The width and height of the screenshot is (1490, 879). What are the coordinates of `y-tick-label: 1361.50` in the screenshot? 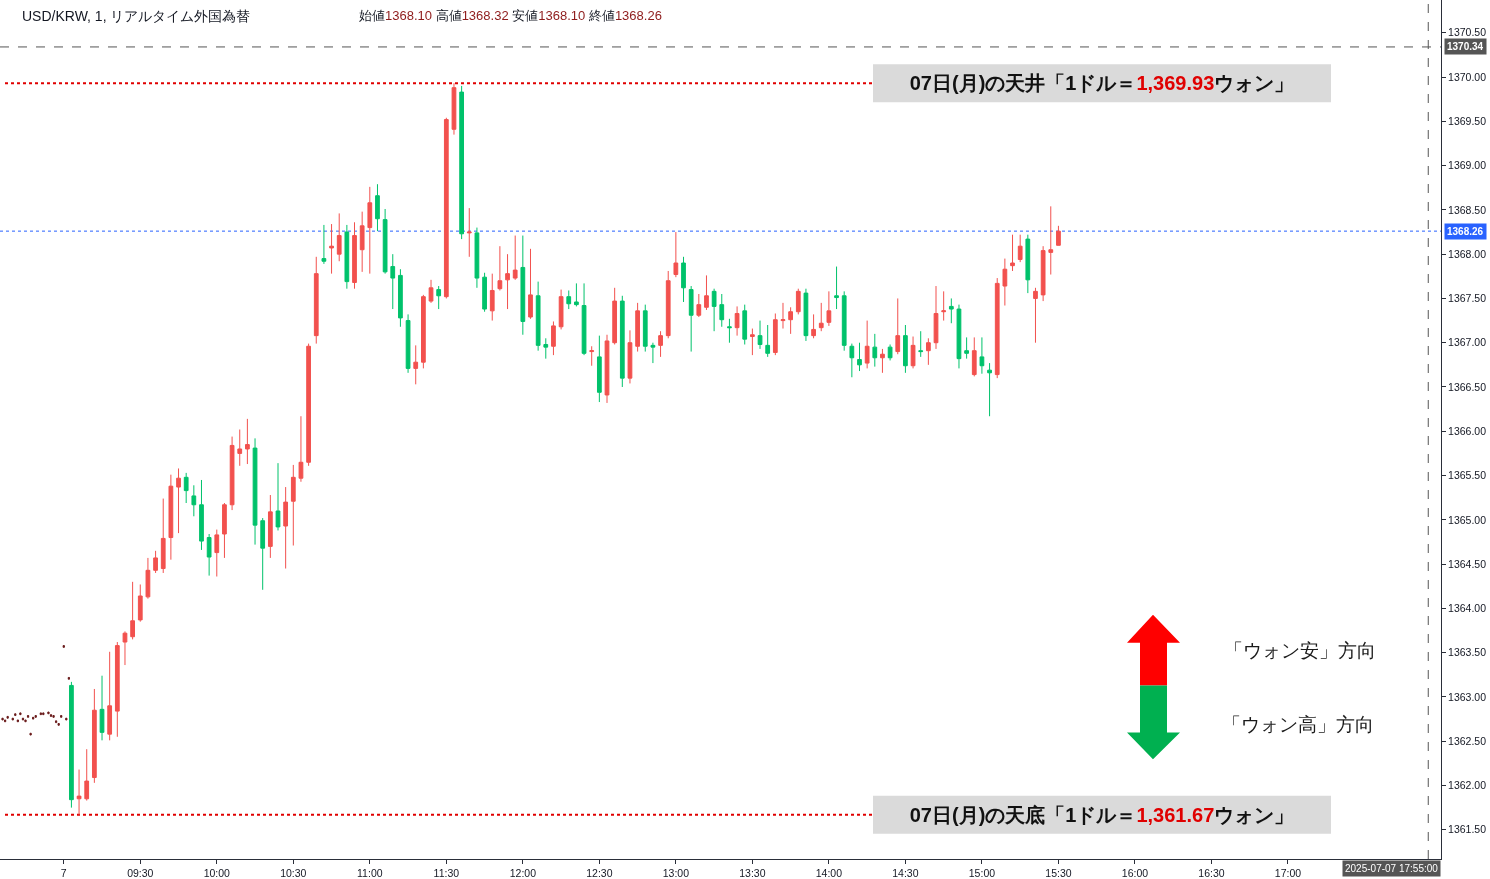 It's located at (1467, 829).